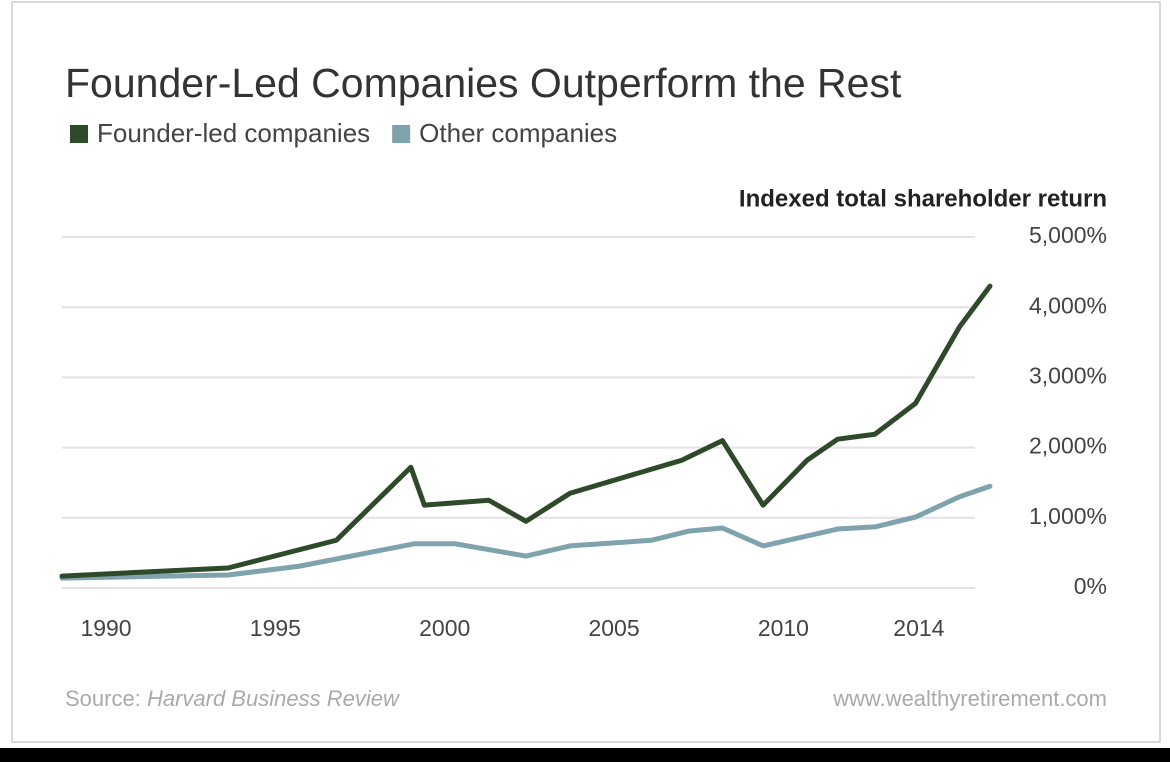  Describe the element at coordinates (969, 698) in the screenshot. I see `website: www.wealthyretirement.com` at that location.